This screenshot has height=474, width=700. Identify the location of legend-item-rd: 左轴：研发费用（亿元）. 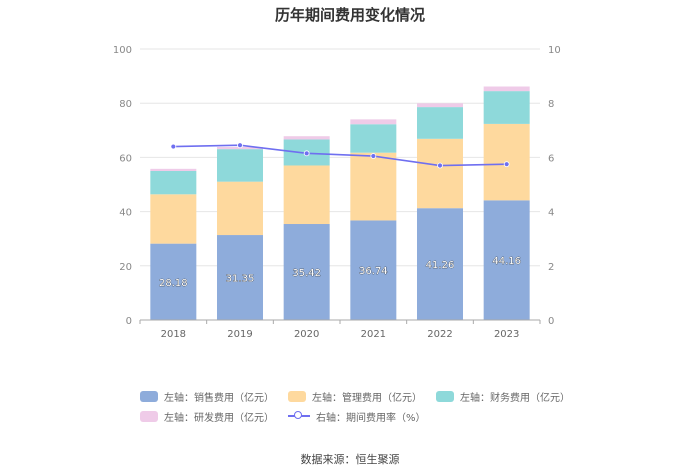
(207, 416).